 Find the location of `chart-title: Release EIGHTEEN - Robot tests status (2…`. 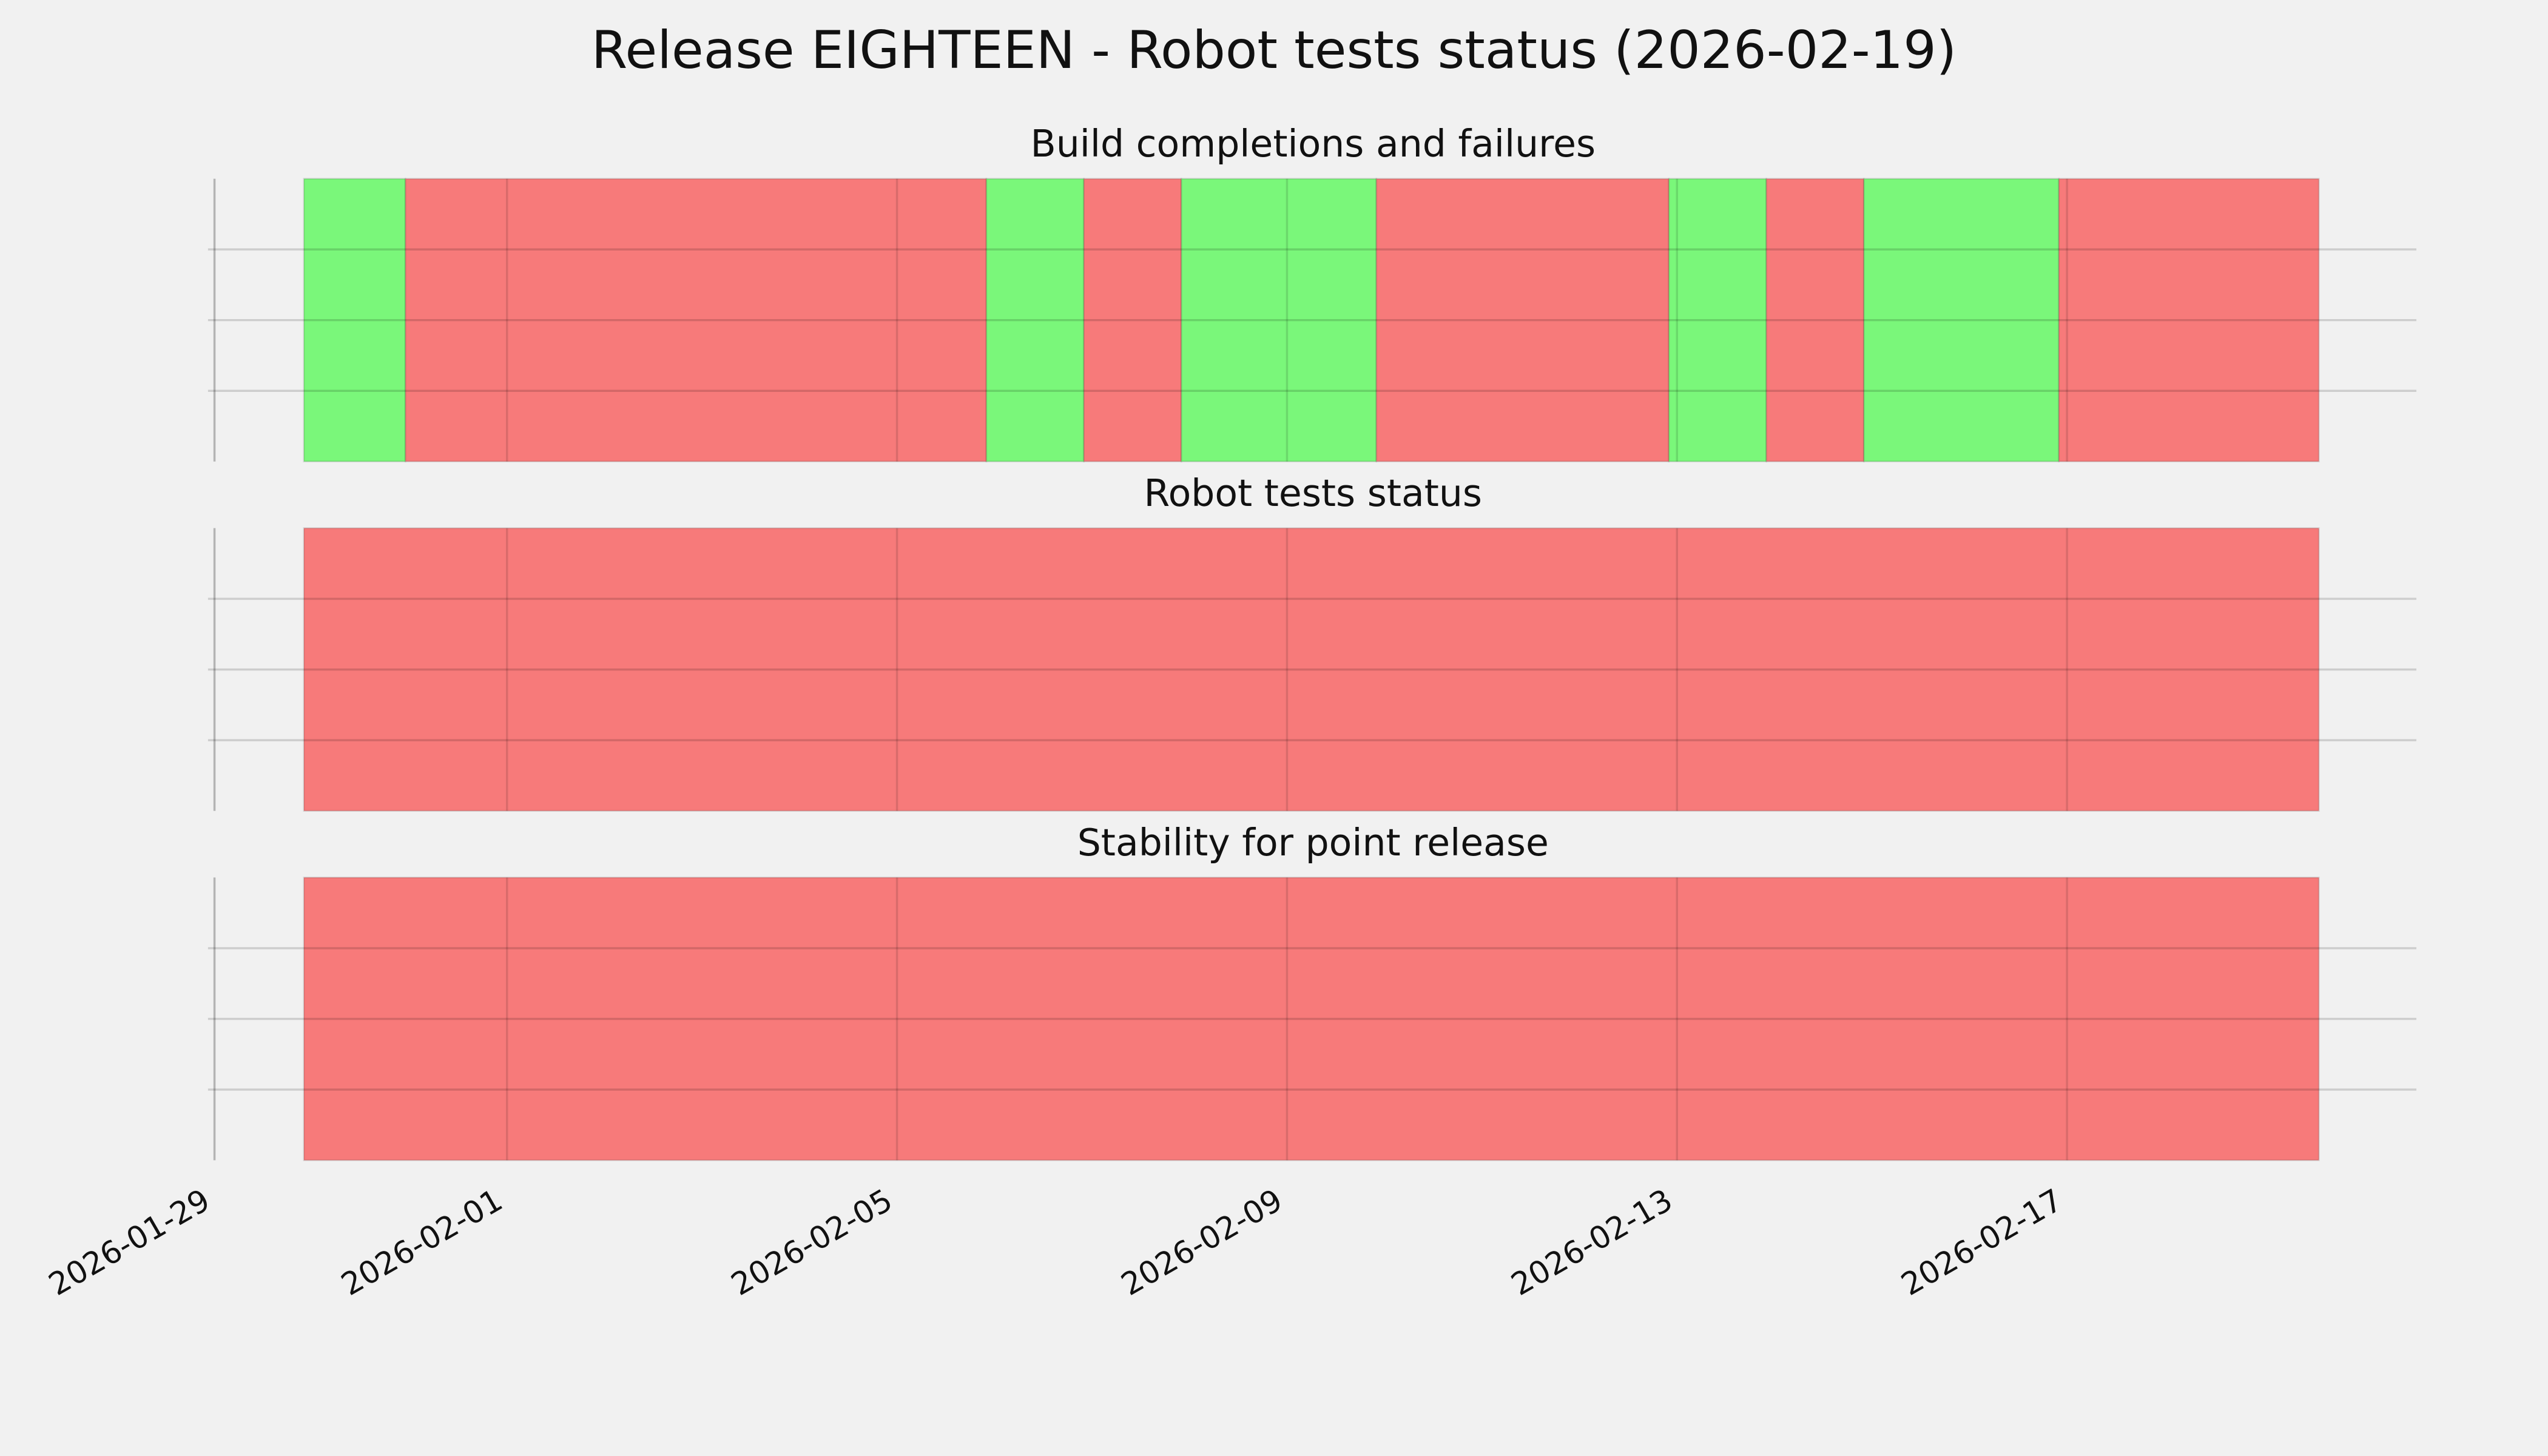

chart-title: Release EIGHTEEN - Robot tests status (2… is located at coordinates (1274, 50).